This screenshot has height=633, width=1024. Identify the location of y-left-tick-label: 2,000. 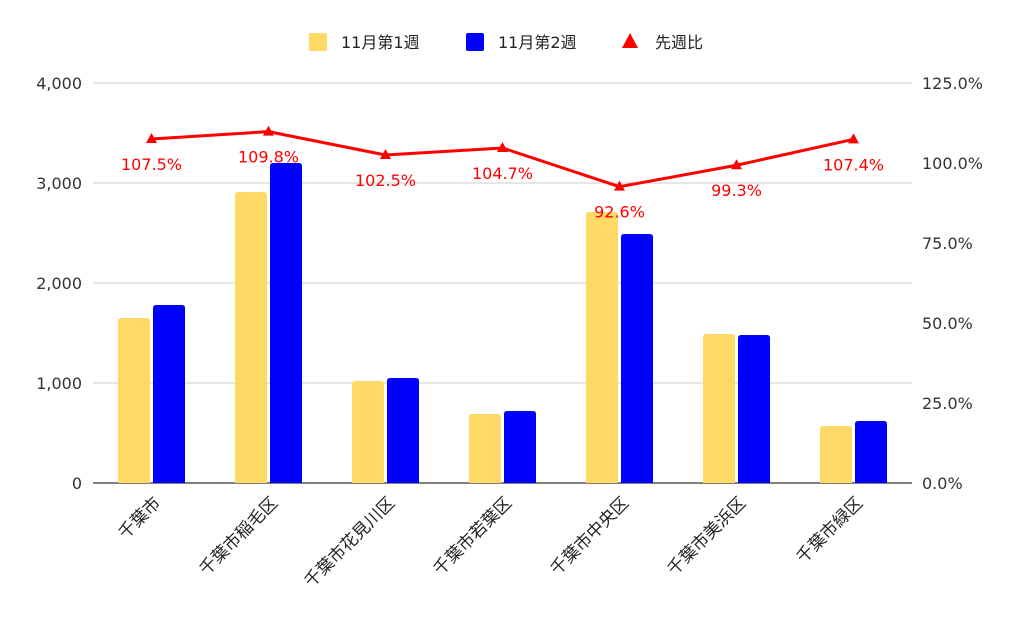
(59, 283).